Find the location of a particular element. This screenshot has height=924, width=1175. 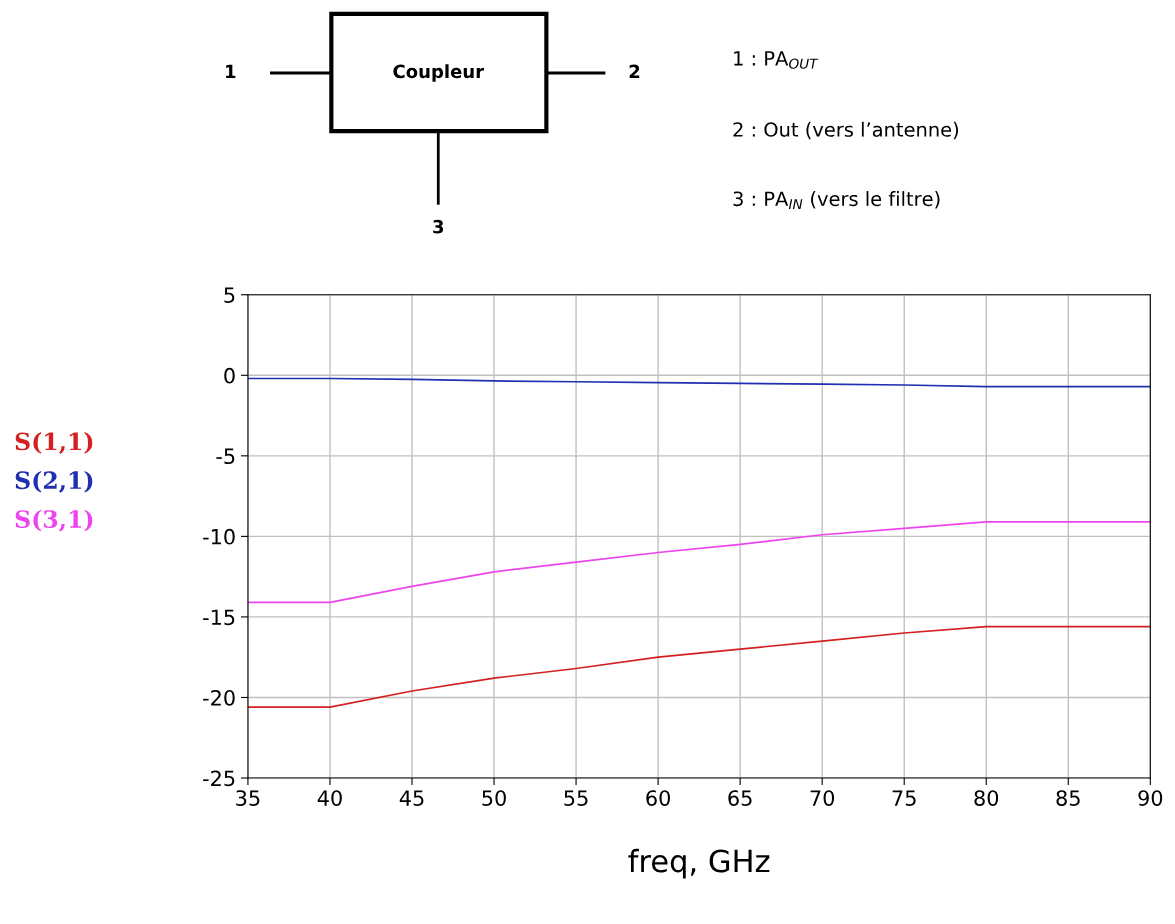

text: Coupleur is located at coordinates (439, 73).